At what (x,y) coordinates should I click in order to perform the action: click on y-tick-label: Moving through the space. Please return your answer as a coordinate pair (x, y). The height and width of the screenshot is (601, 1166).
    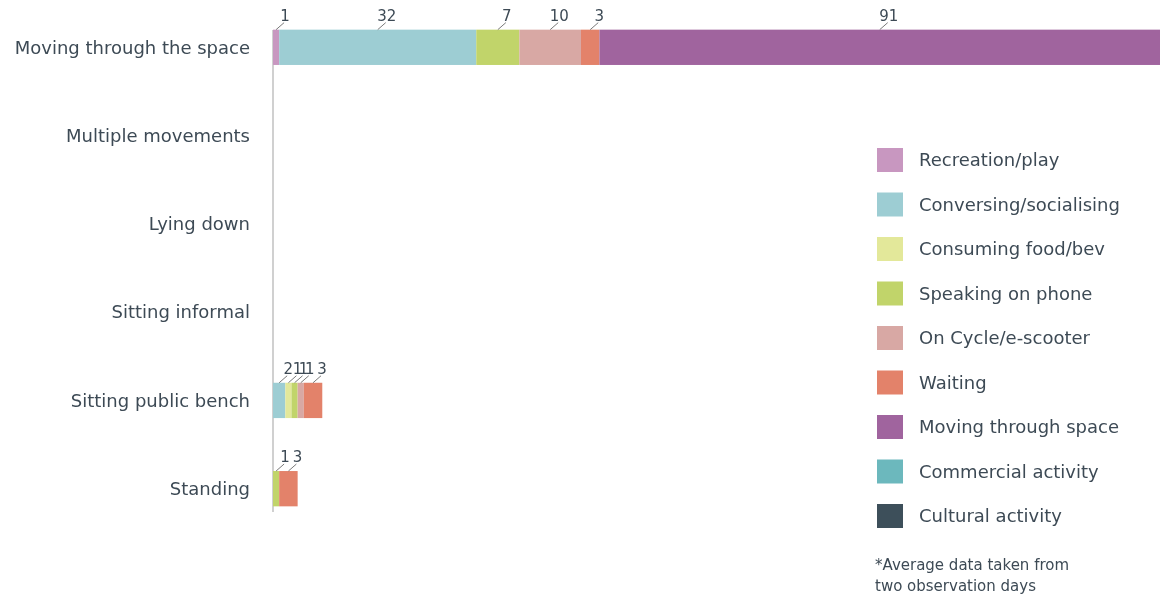
    Looking at the image, I should click on (132, 47).